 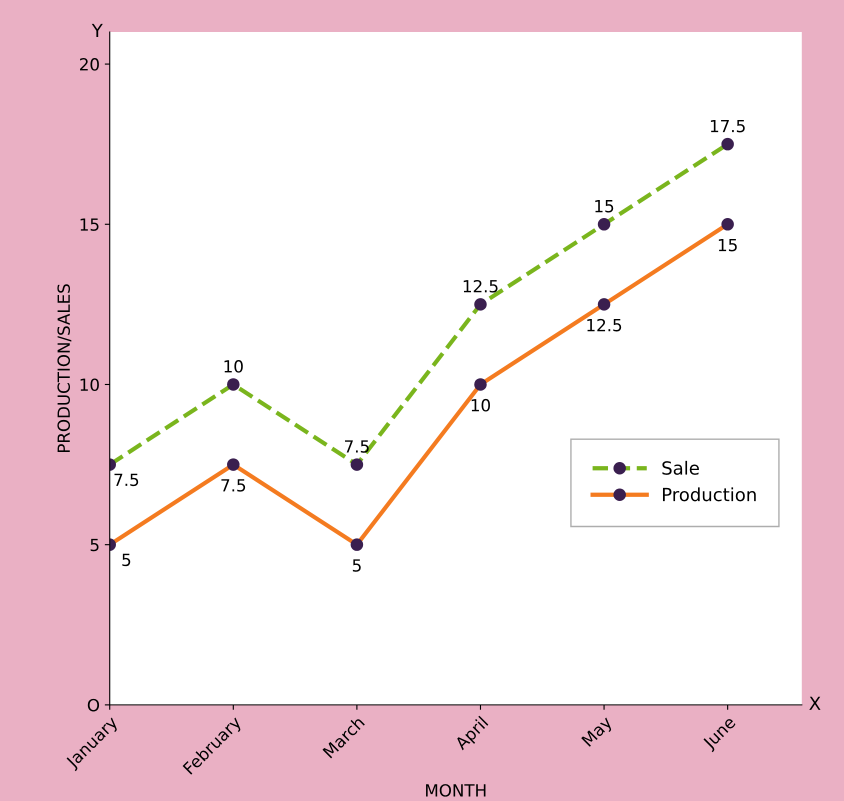 What do you see at coordinates (680, 467) in the screenshot?
I see `legend-label: Sale` at bounding box center [680, 467].